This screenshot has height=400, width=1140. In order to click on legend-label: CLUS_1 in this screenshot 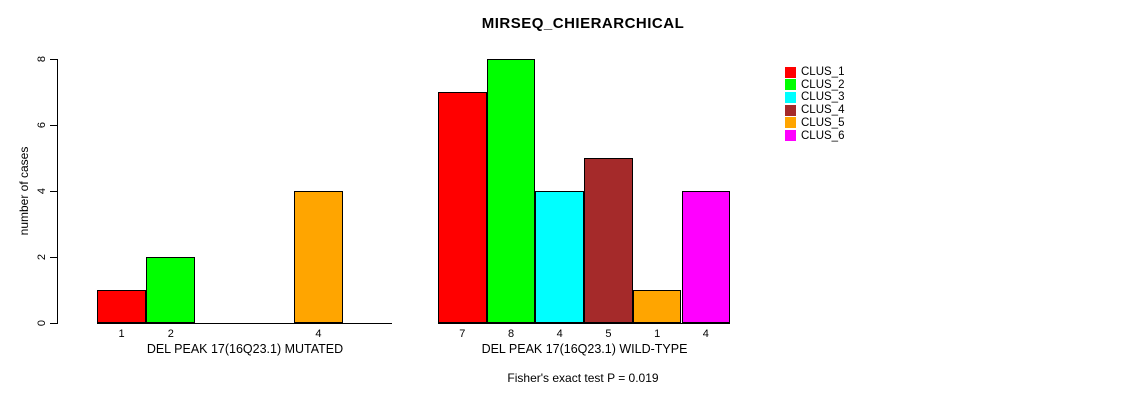, I will do `click(823, 72)`.